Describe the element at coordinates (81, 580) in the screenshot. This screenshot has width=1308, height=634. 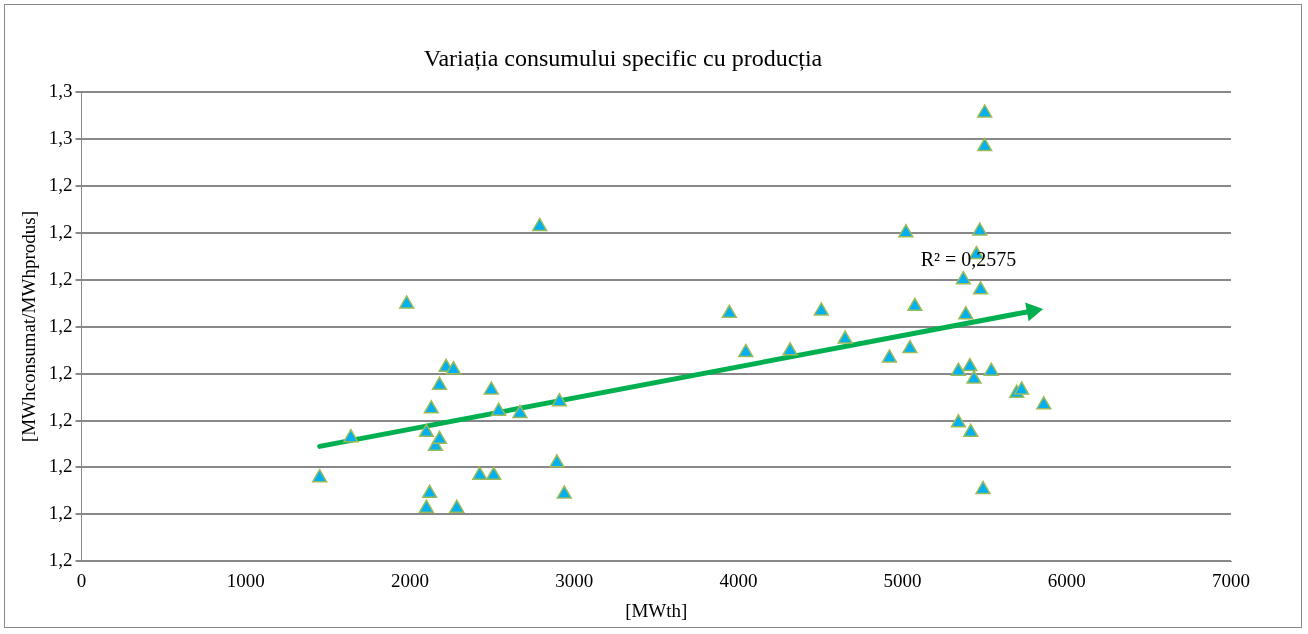
I see `x-tick-label: 0` at that location.